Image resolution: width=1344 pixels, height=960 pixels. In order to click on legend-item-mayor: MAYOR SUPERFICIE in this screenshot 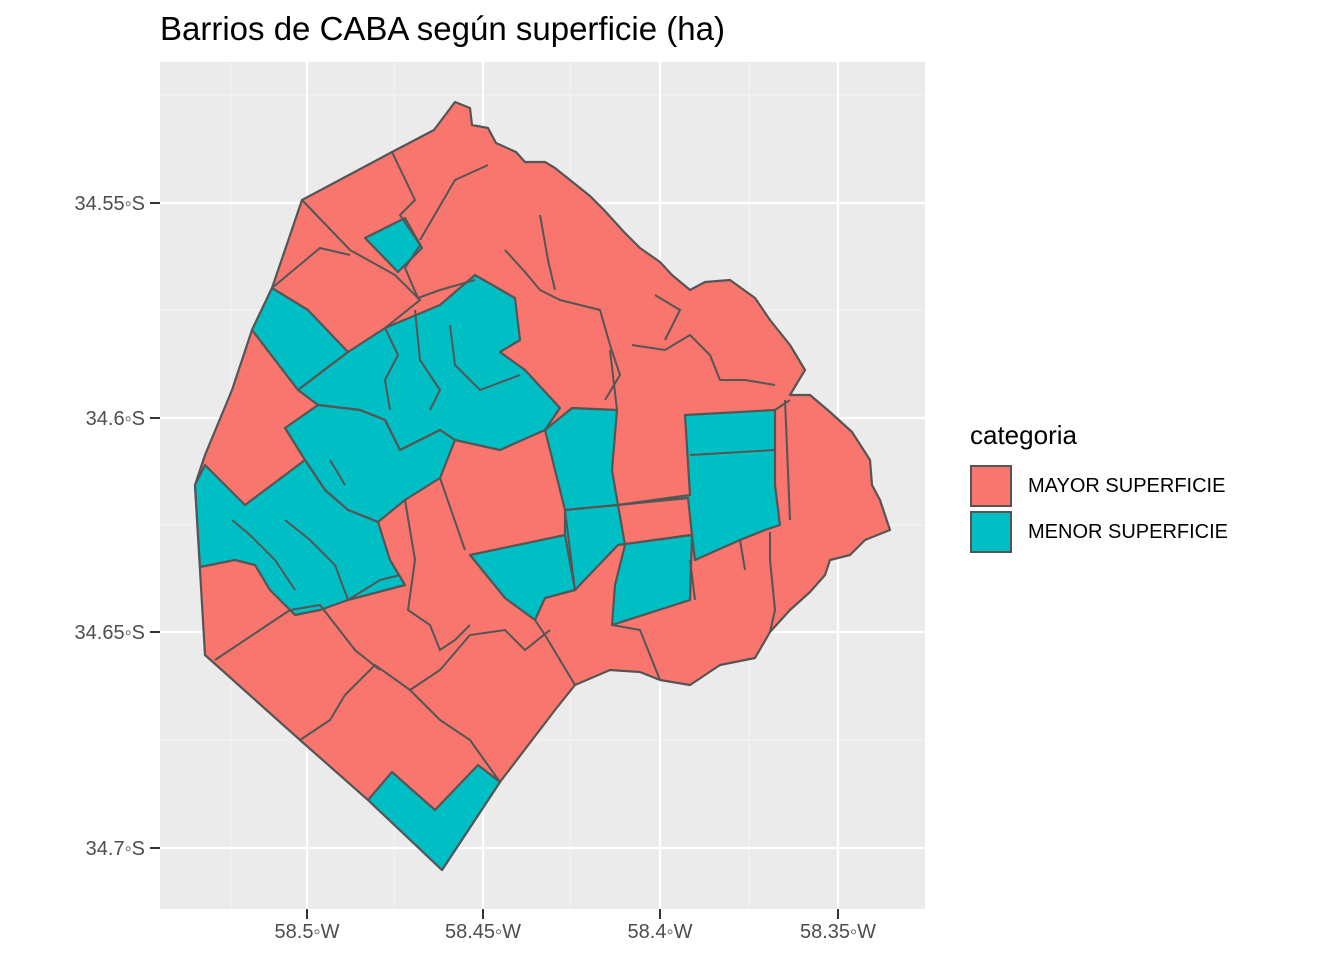, I will do `click(1099, 486)`.